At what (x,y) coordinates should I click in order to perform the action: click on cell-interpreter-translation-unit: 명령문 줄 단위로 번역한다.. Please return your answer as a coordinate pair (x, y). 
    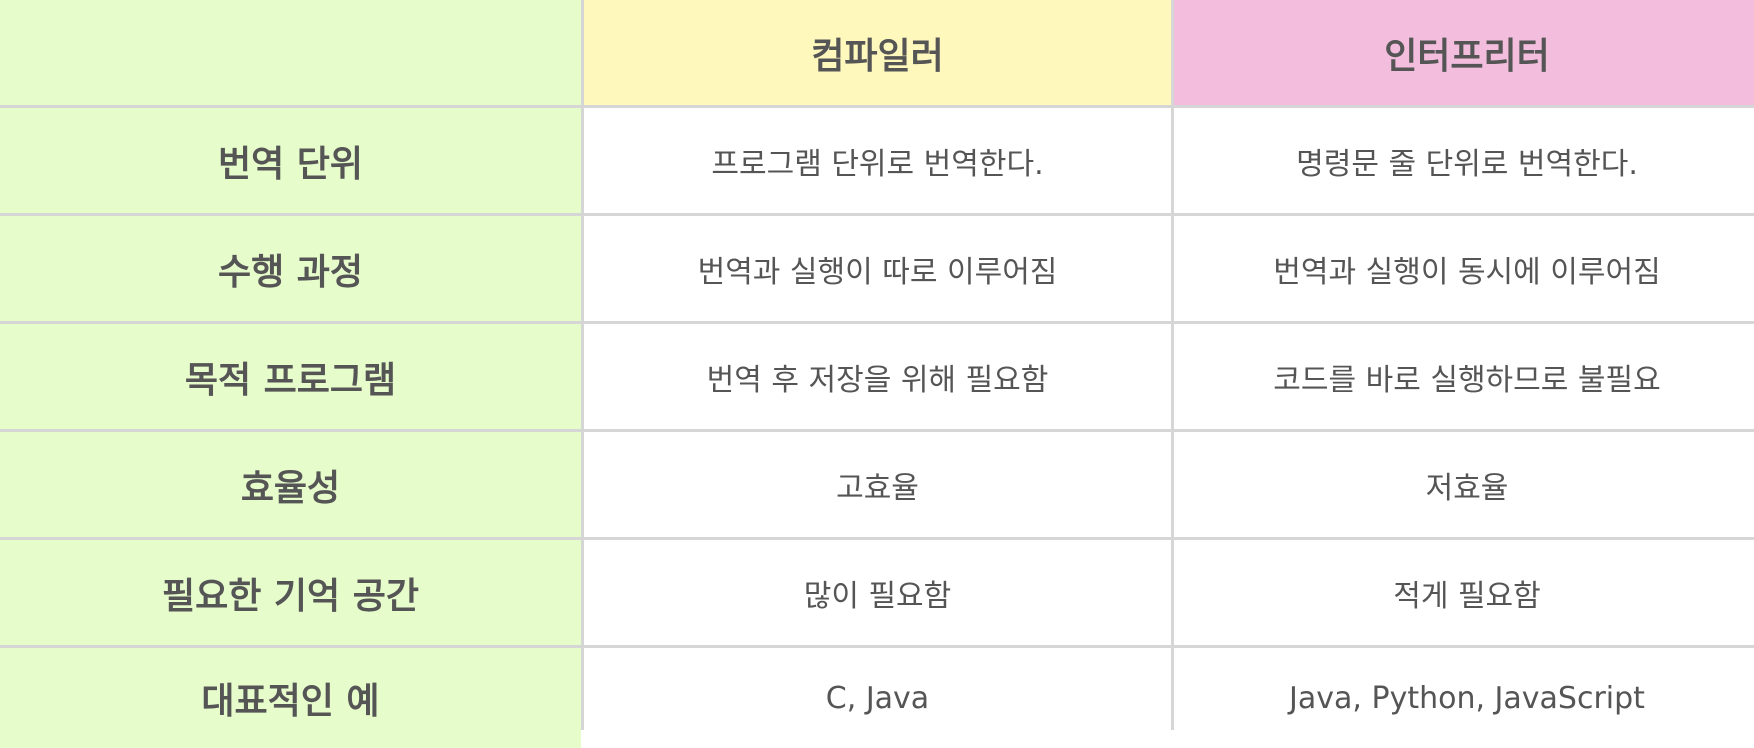
    Looking at the image, I should click on (1464, 160).